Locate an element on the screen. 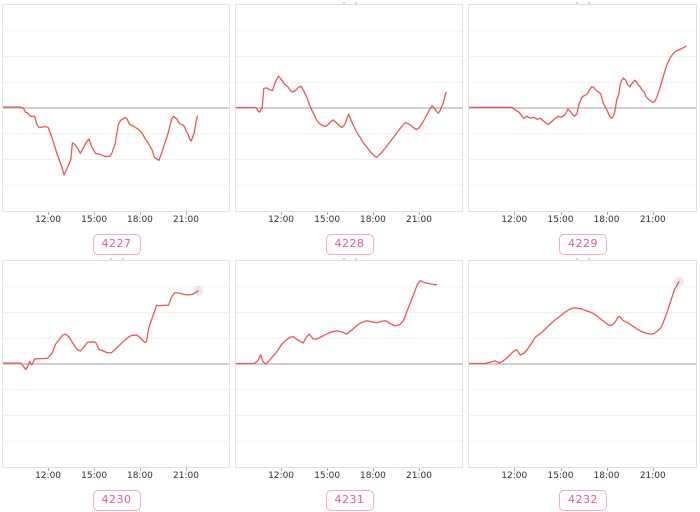  chart-id-badge: 4229 is located at coordinates (583, 244).